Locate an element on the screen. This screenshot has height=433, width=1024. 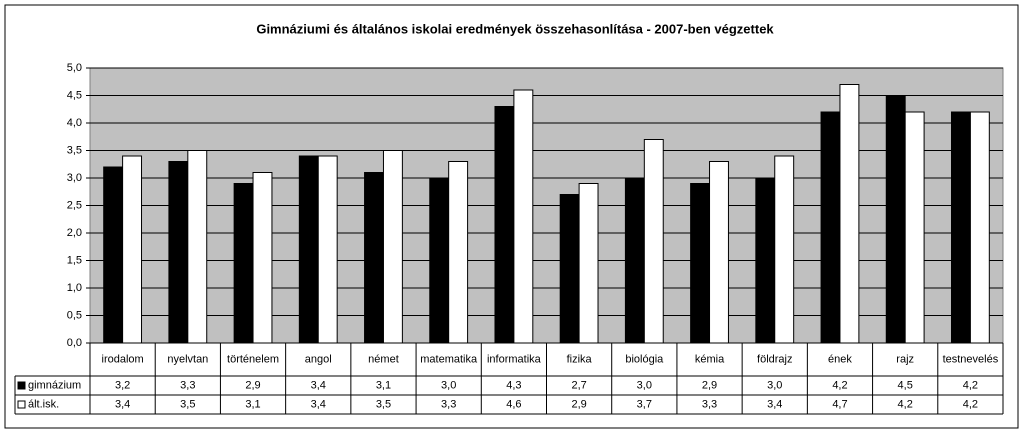
y-tick-label: 3,5 is located at coordinates (74, 150).